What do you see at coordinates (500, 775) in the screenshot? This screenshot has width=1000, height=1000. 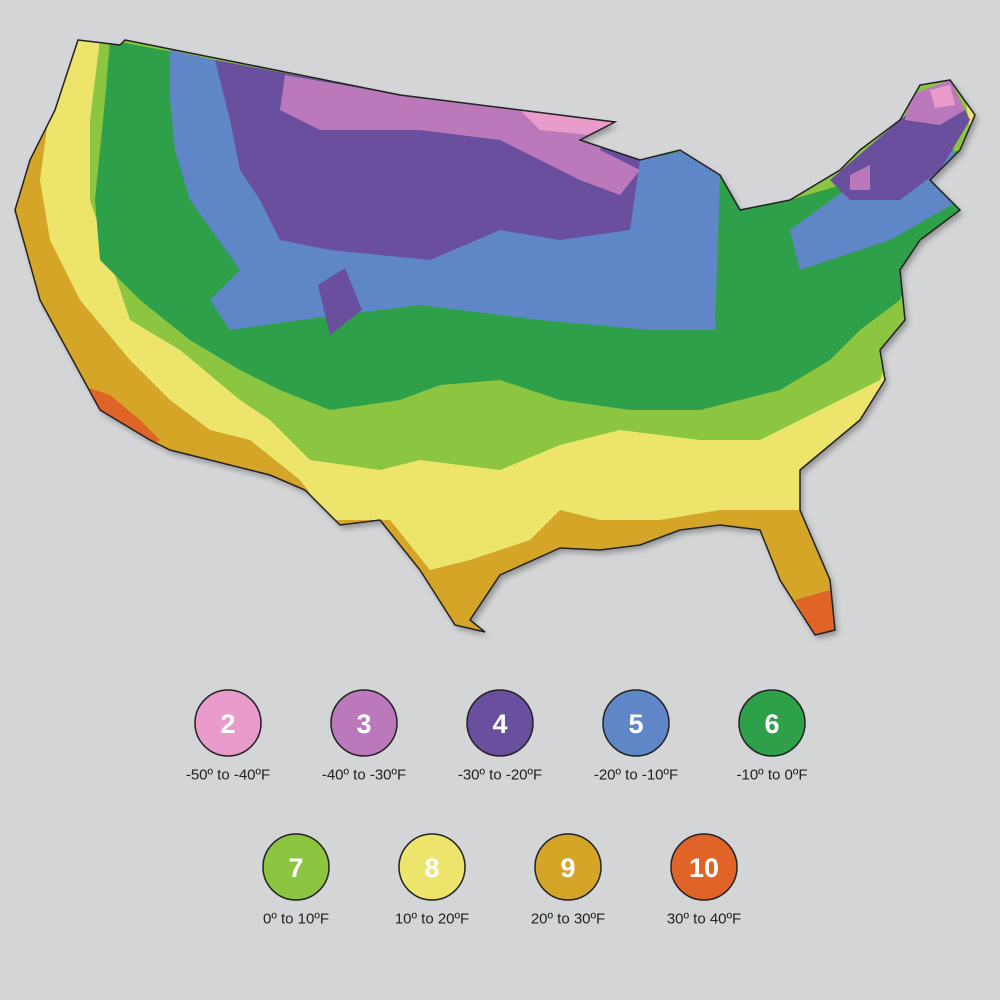 I see `zone-range: -30º to -20ºF` at bounding box center [500, 775].